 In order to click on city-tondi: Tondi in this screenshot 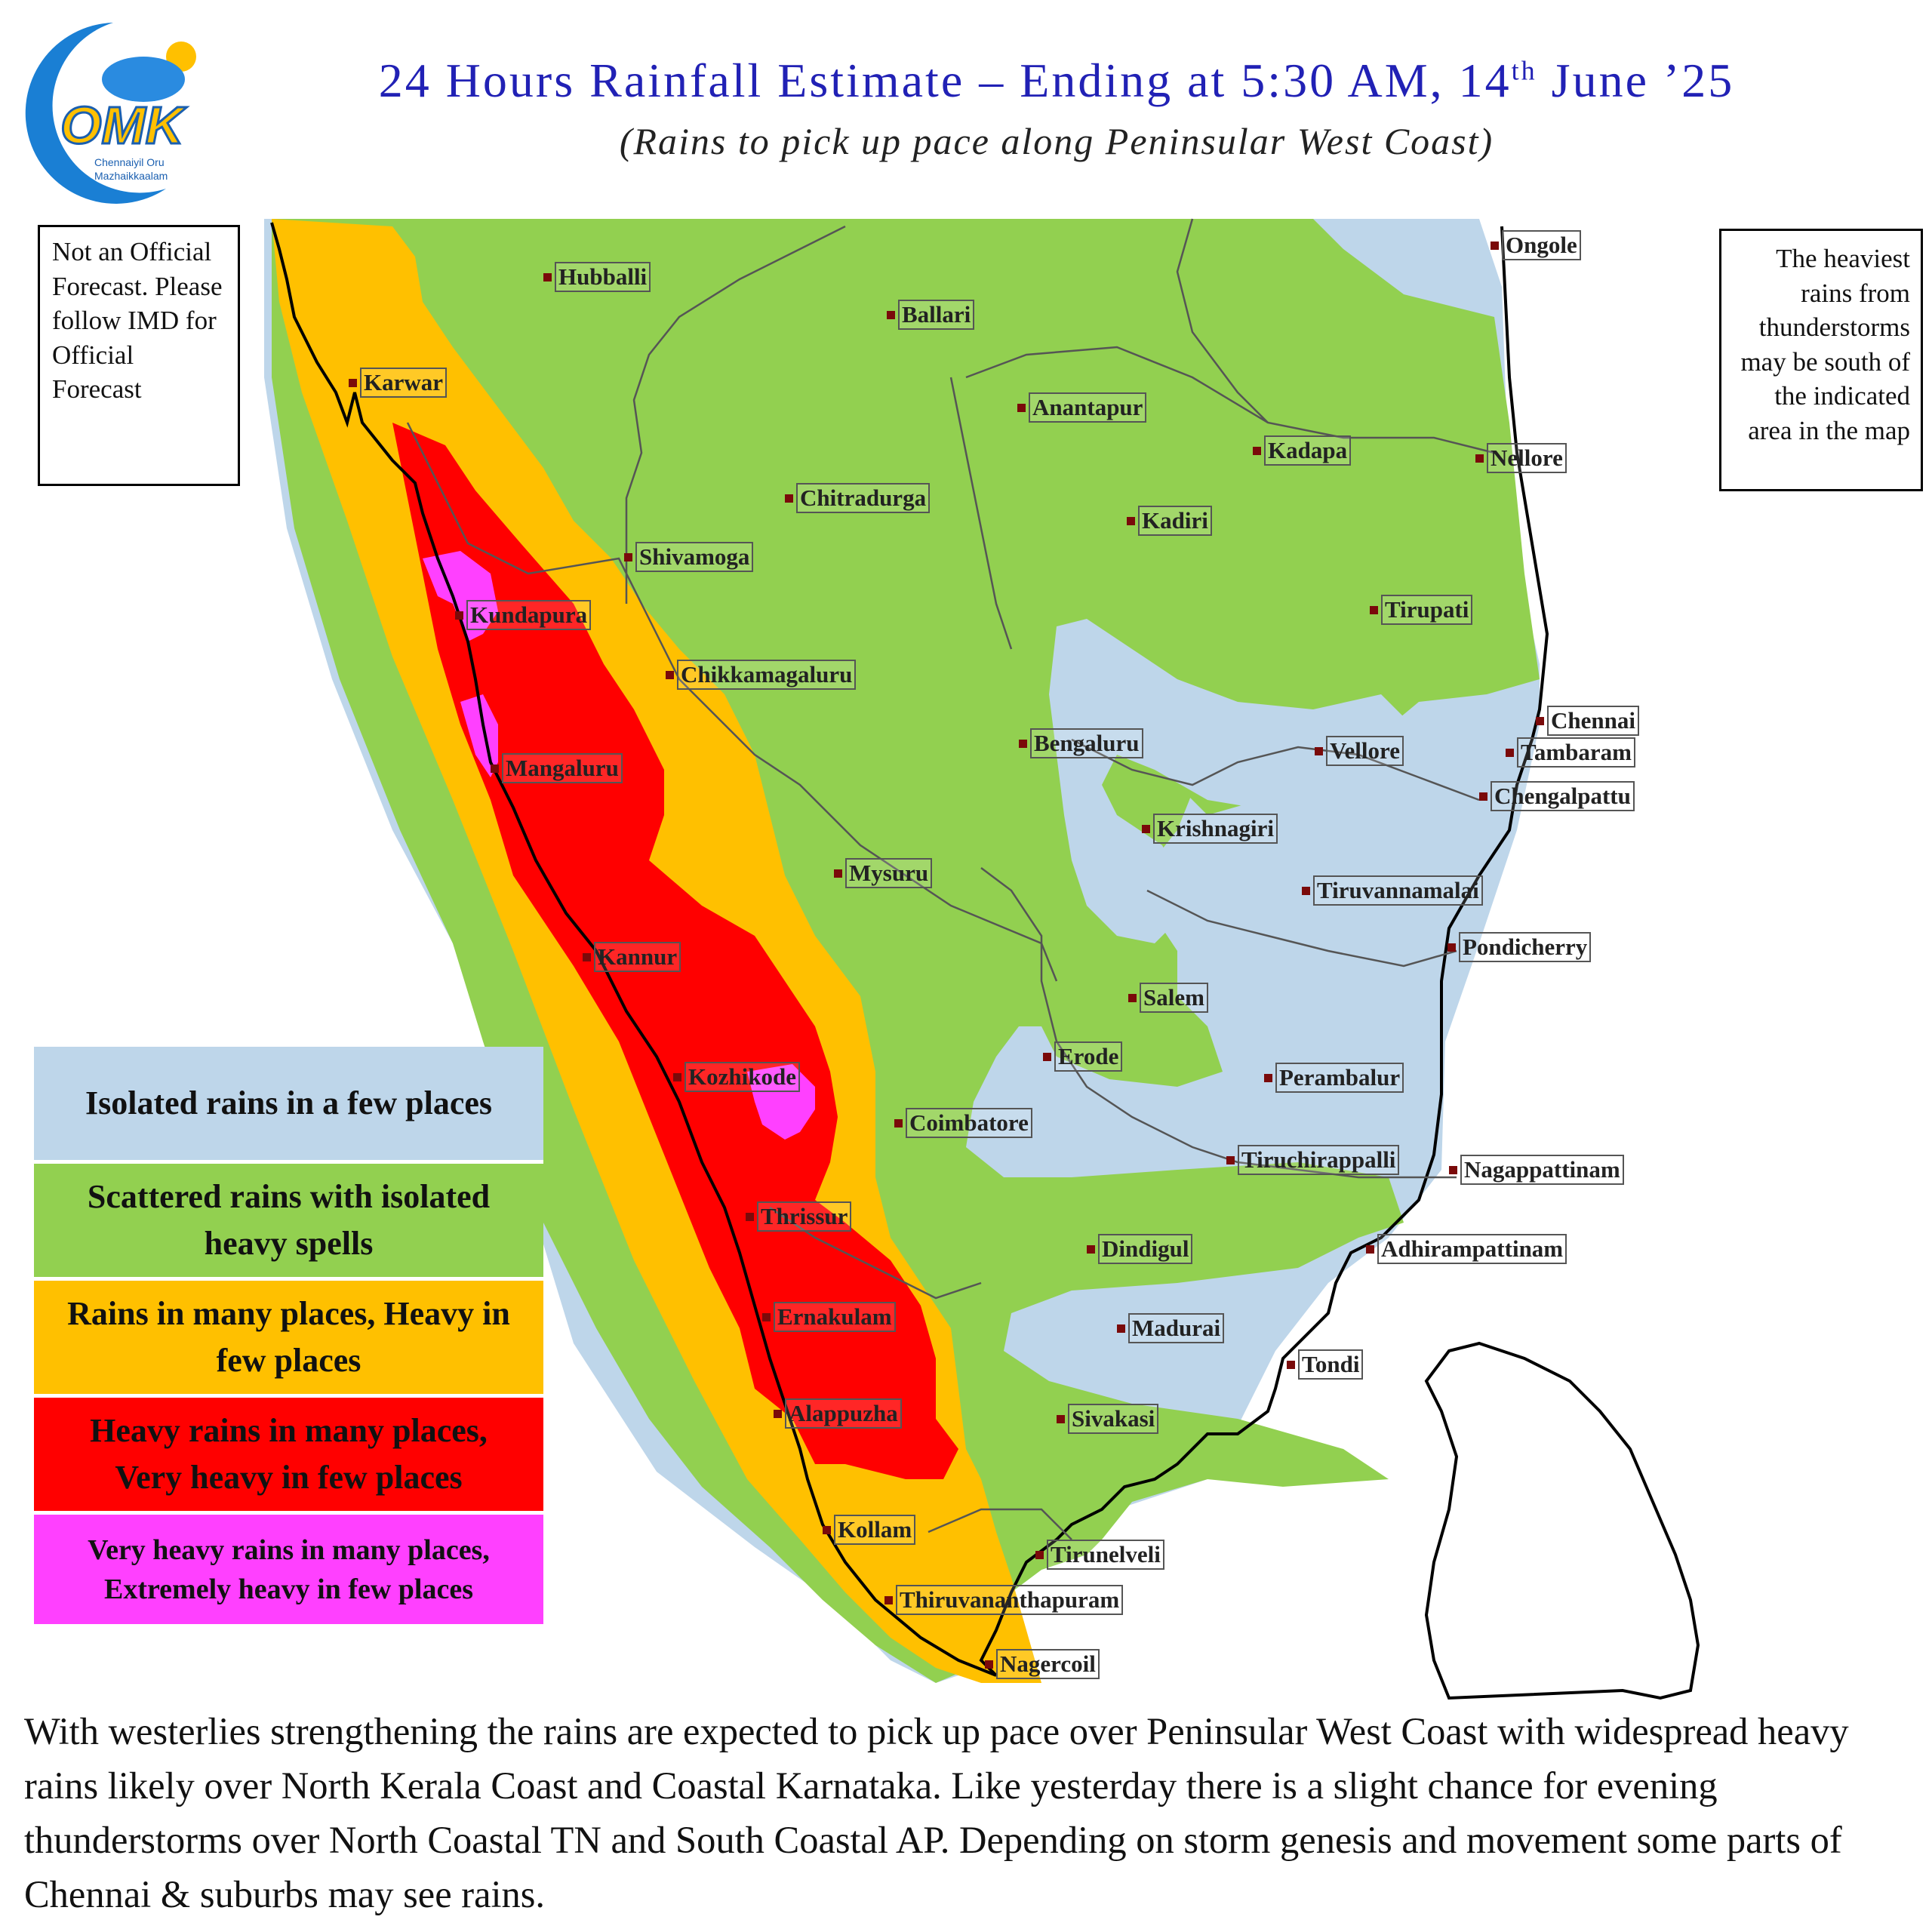, I will do `click(1325, 1364)`.